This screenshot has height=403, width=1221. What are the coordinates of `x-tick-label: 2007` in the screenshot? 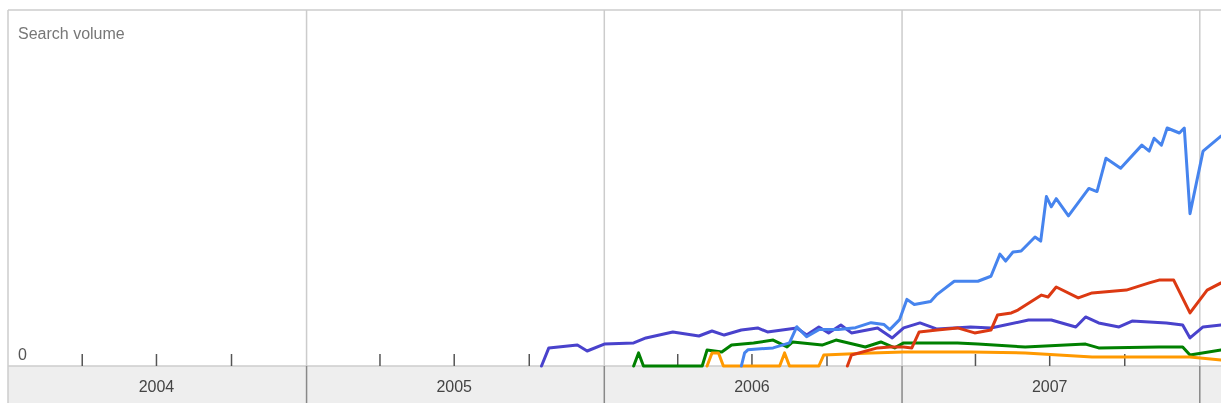 It's located at (1049, 386).